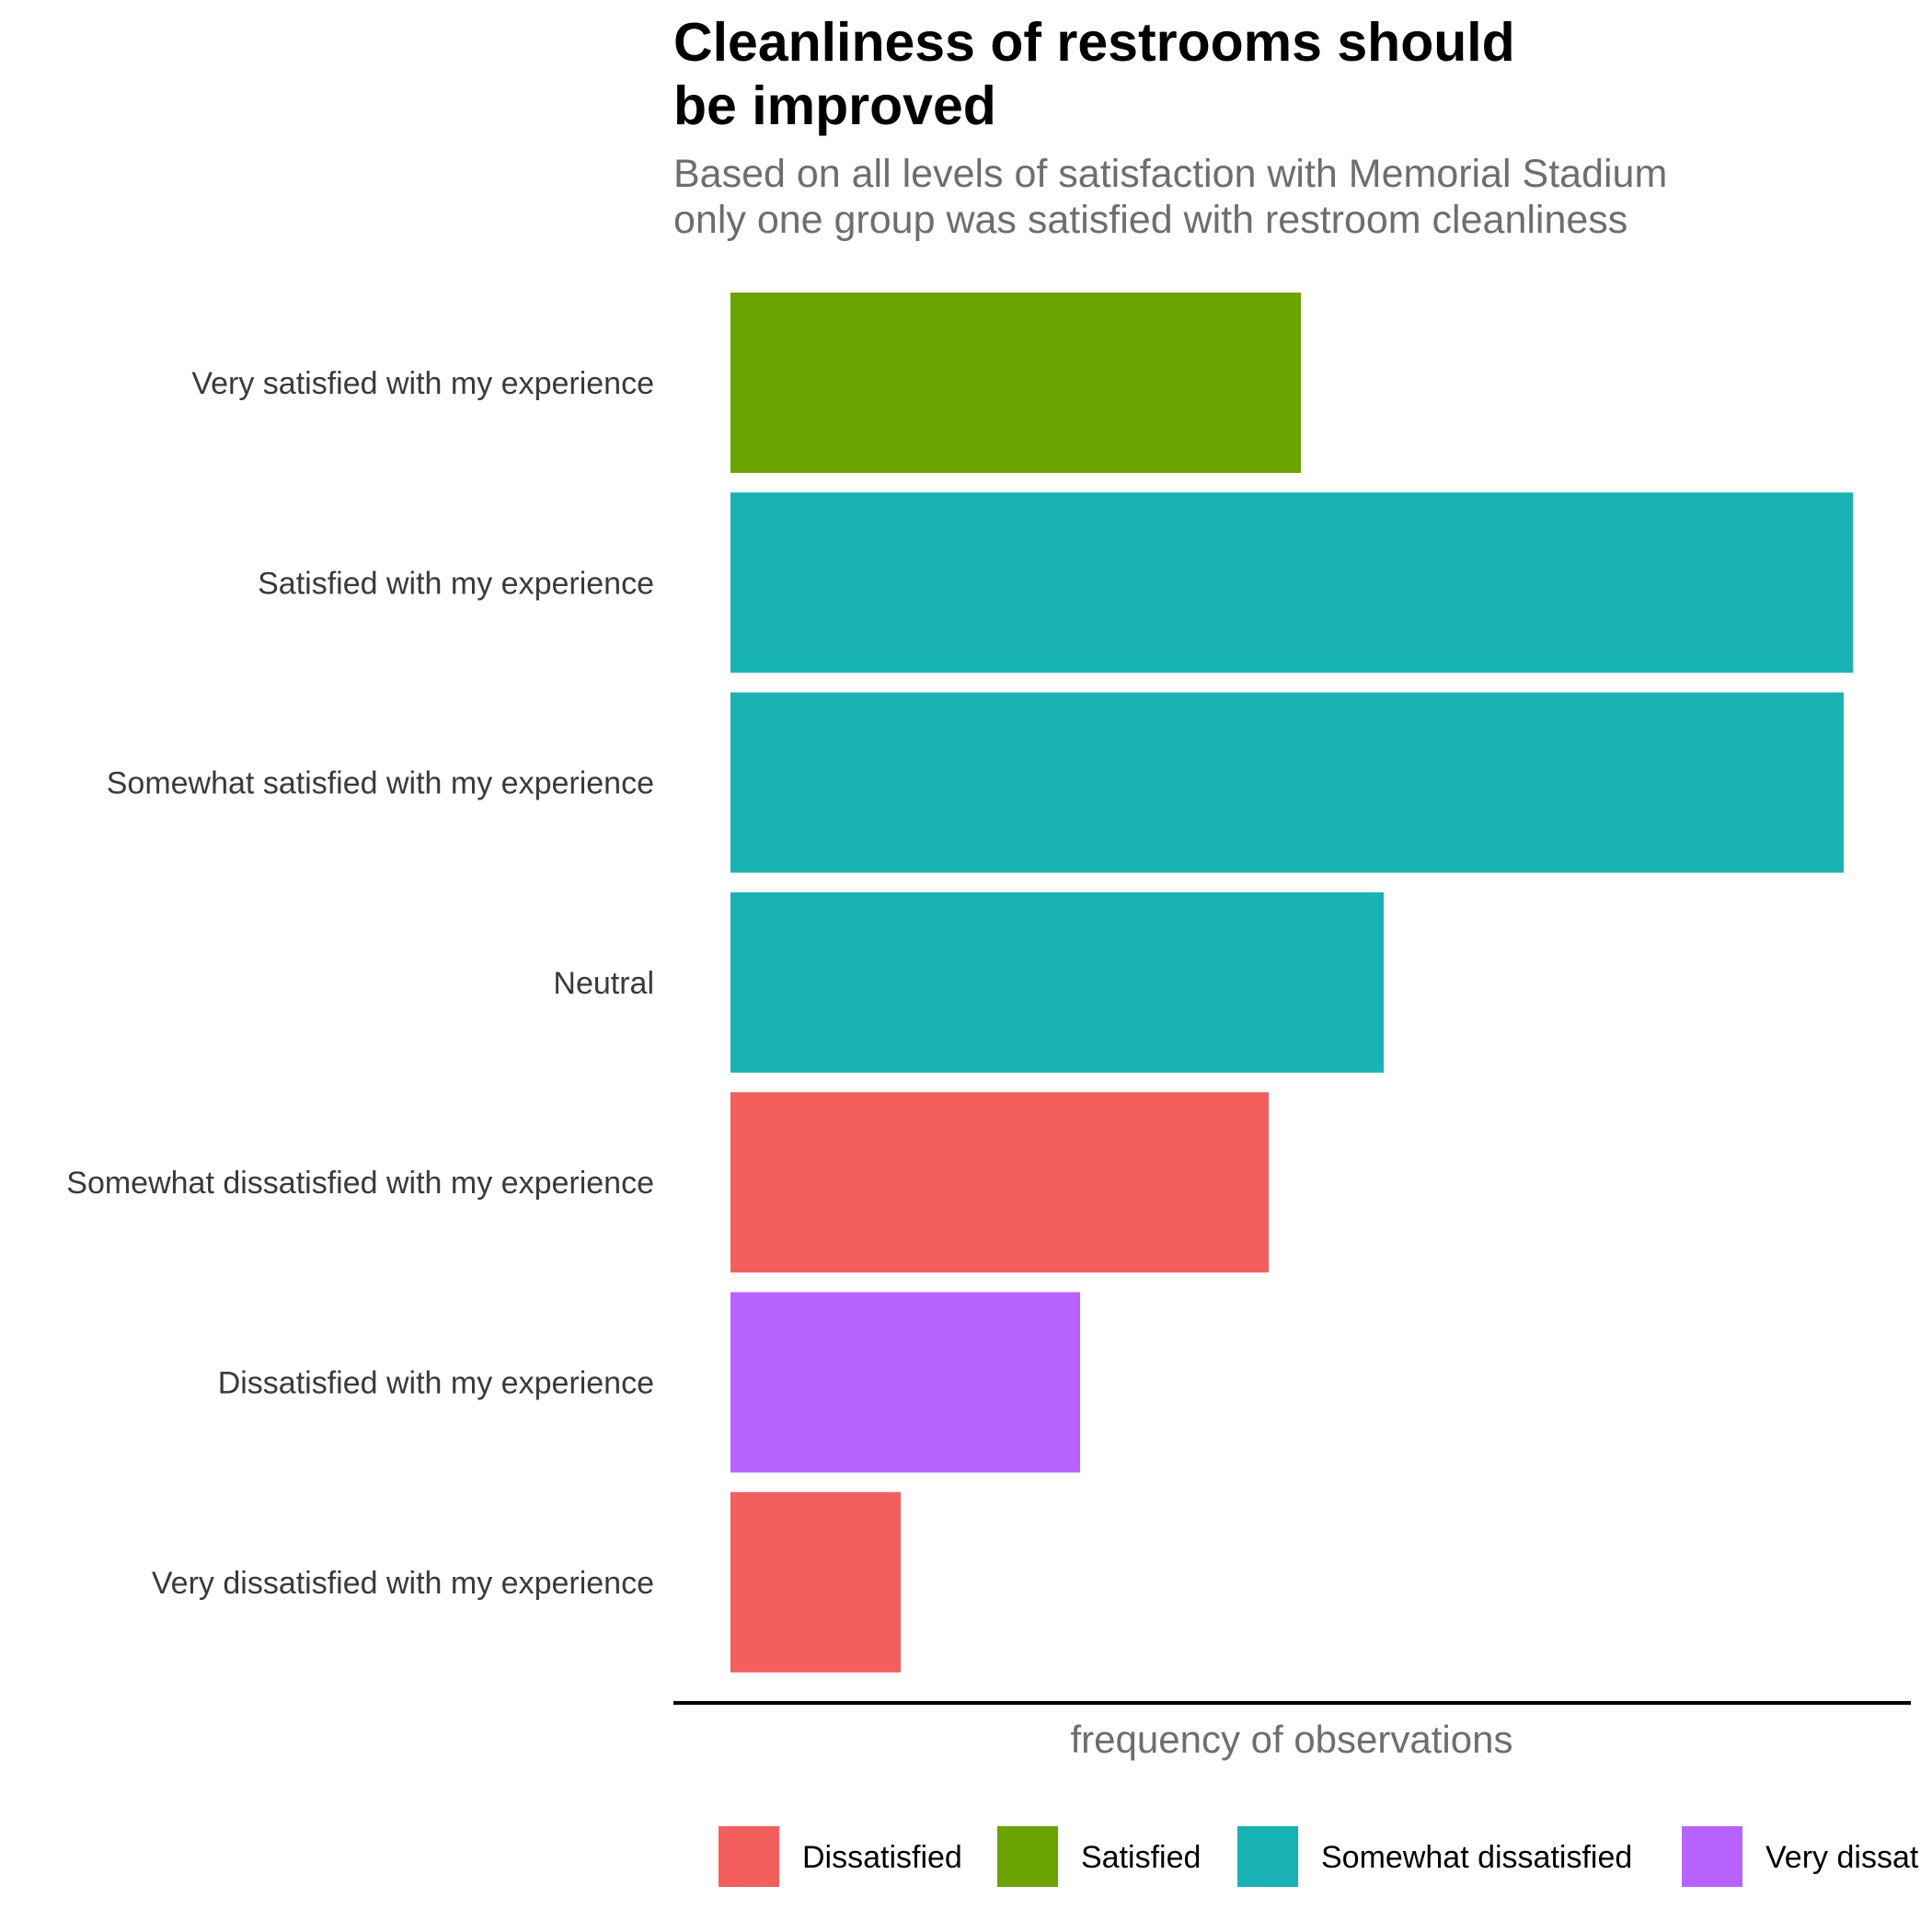  What do you see at coordinates (360, 1183) in the screenshot?
I see `y-tick-label: Somewhat dissatisfied with my experience` at bounding box center [360, 1183].